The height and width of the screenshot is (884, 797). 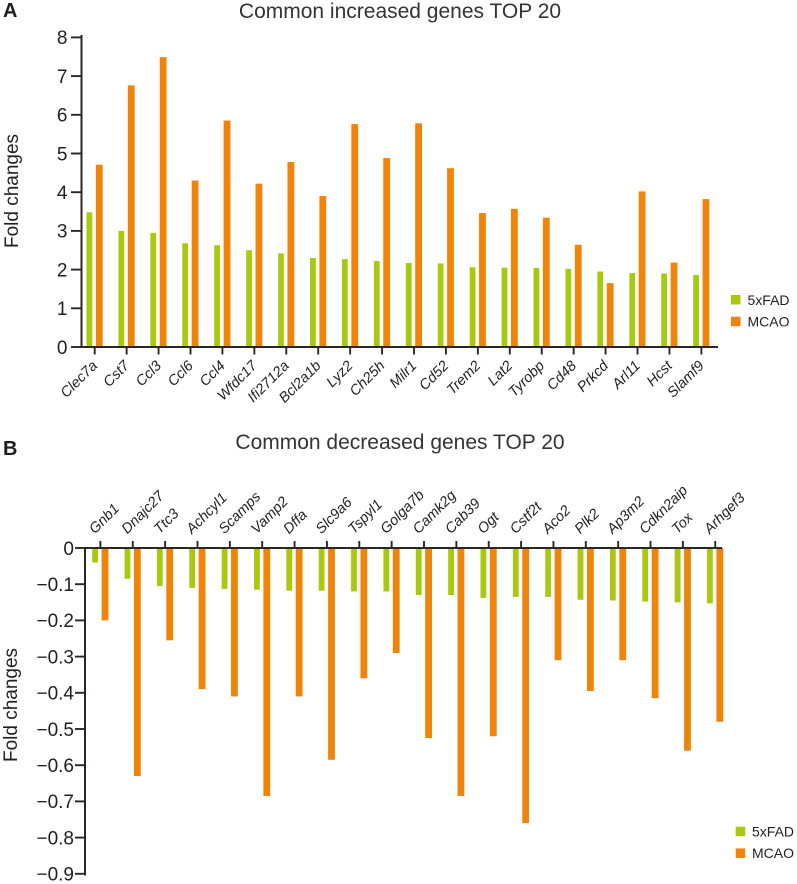 What do you see at coordinates (192, 568) in the screenshot?
I see `panel-b-bar-5xfad-achcyl1` at bounding box center [192, 568].